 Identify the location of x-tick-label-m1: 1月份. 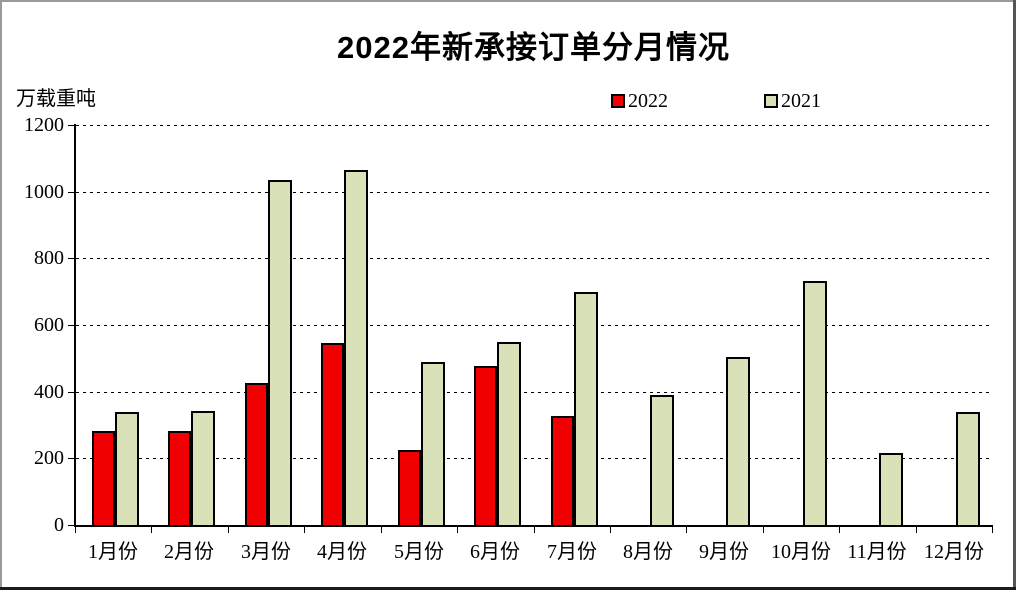
(113, 552).